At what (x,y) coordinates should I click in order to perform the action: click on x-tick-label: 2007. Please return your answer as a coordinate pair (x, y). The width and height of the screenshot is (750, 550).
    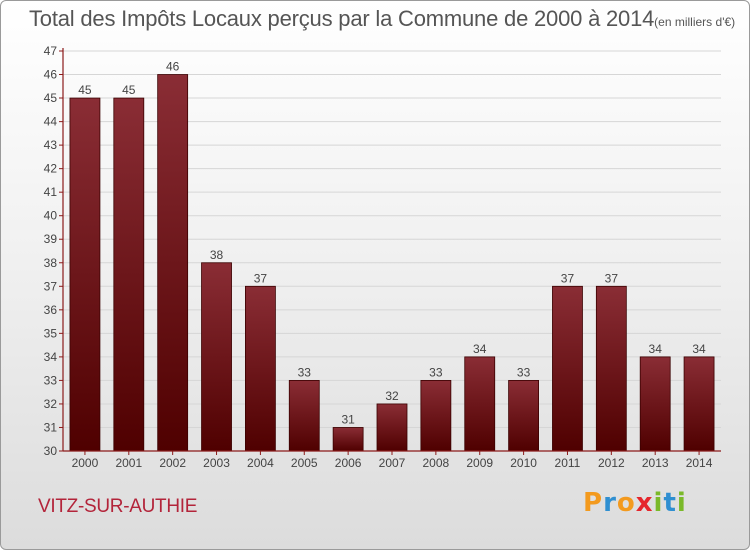
    Looking at the image, I should click on (392, 463).